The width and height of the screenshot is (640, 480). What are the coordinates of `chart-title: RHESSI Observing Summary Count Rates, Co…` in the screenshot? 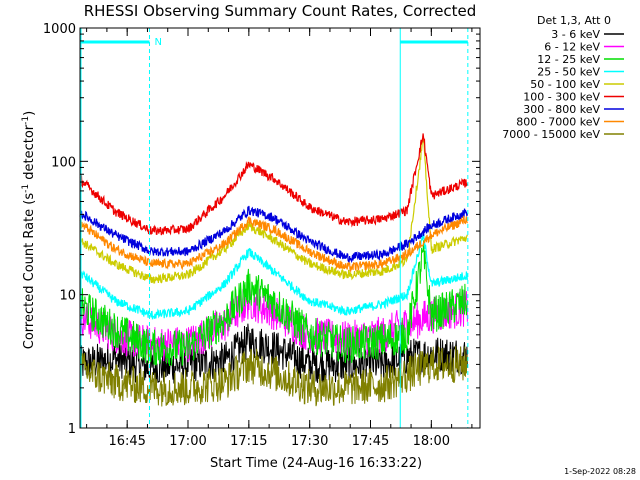 It's located at (280, 11).